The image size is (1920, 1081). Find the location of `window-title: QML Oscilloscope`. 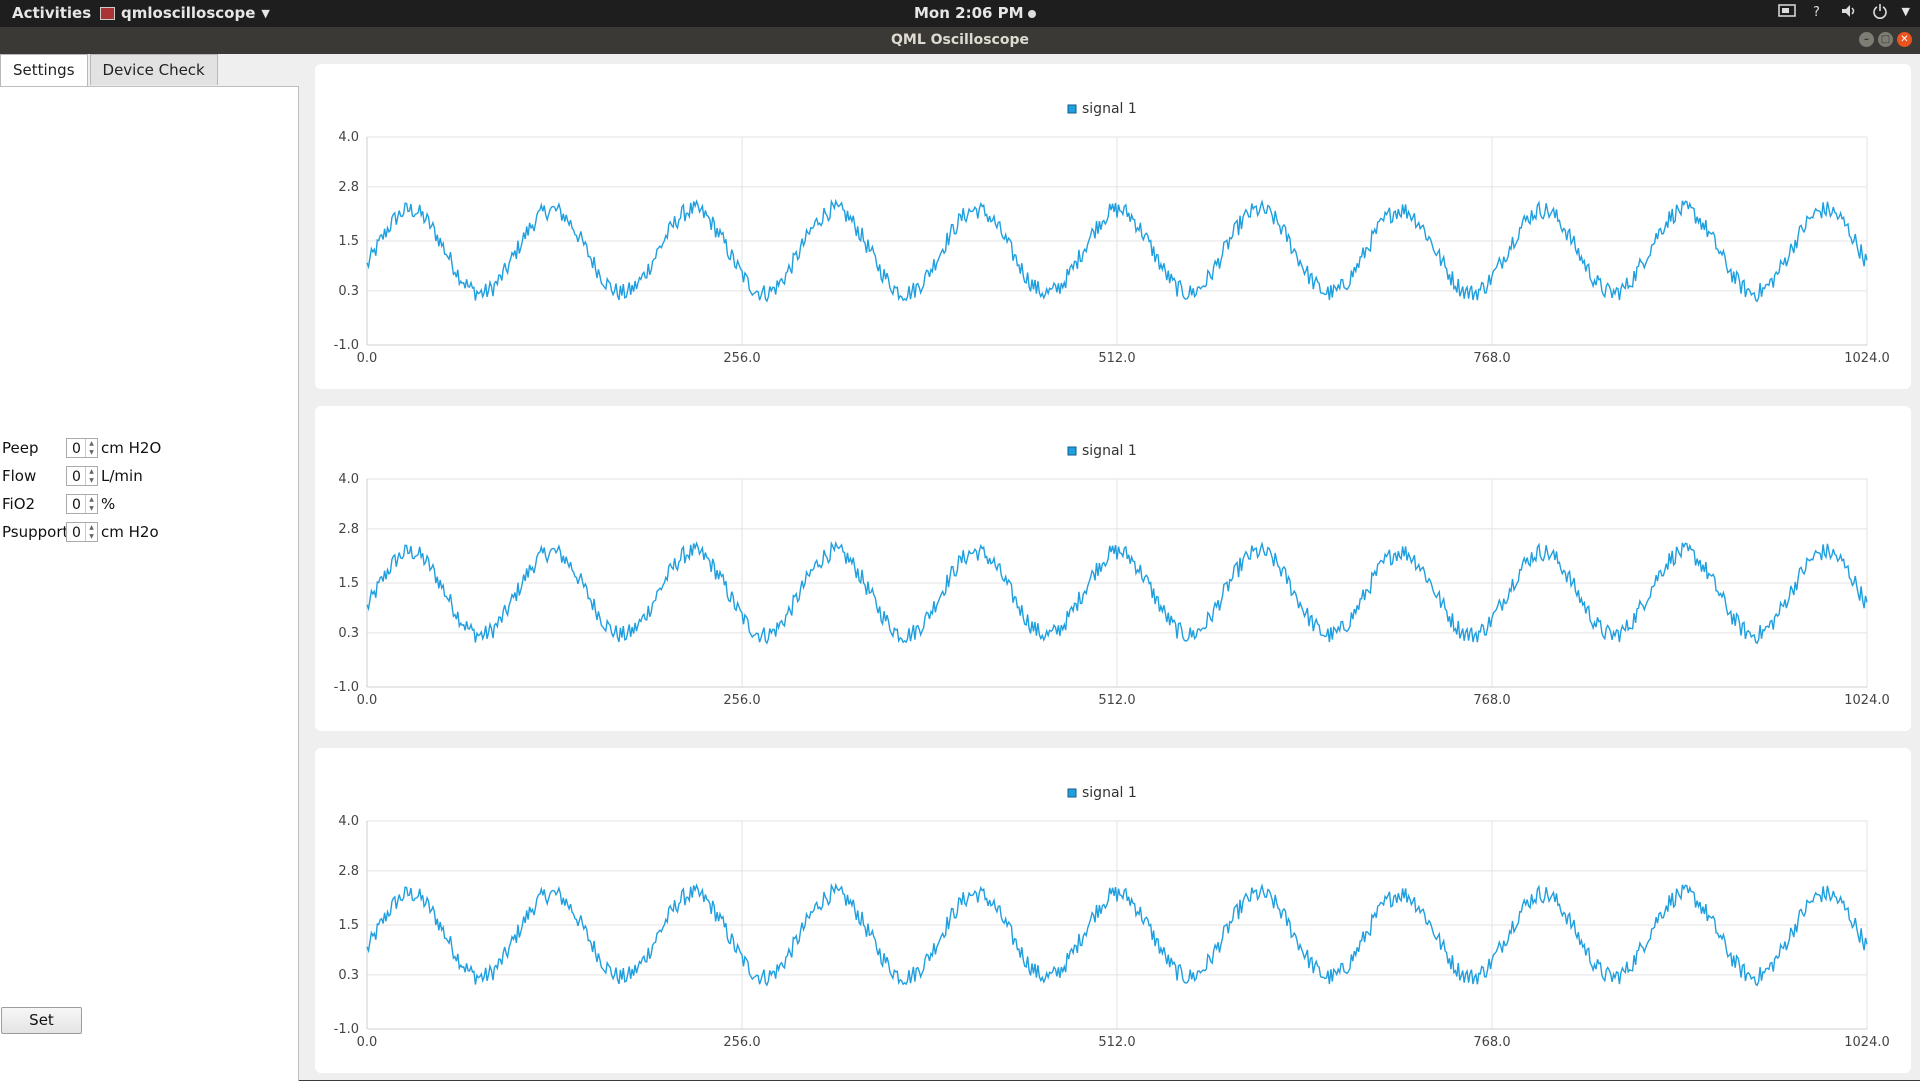

window-title: QML Oscilloscope is located at coordinates (960, 40).